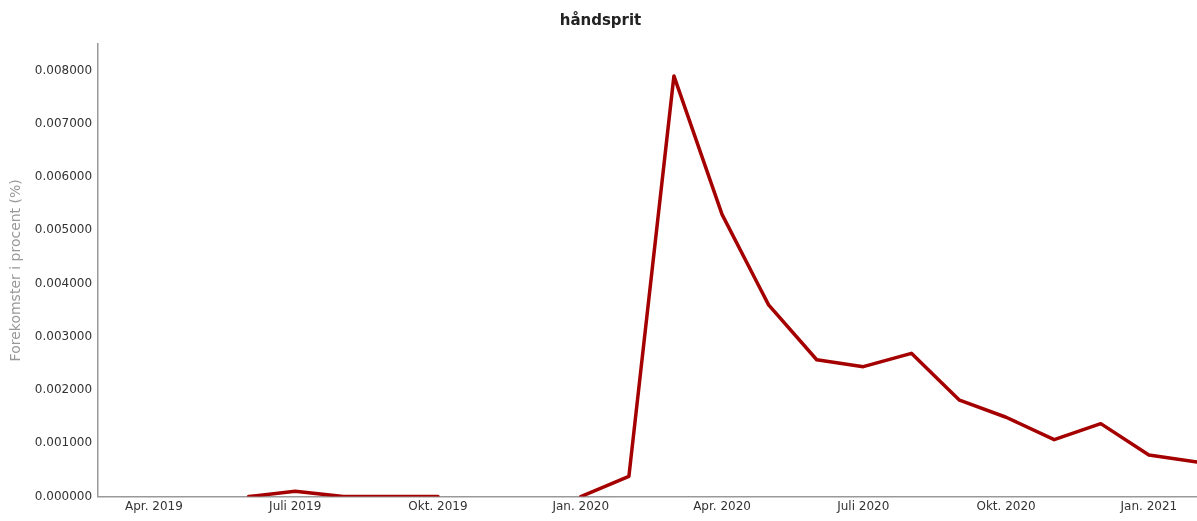  Describe the element at coordinates (63, 442) in the screenshot. I see `y-tick-label: 0.001000` at that location.